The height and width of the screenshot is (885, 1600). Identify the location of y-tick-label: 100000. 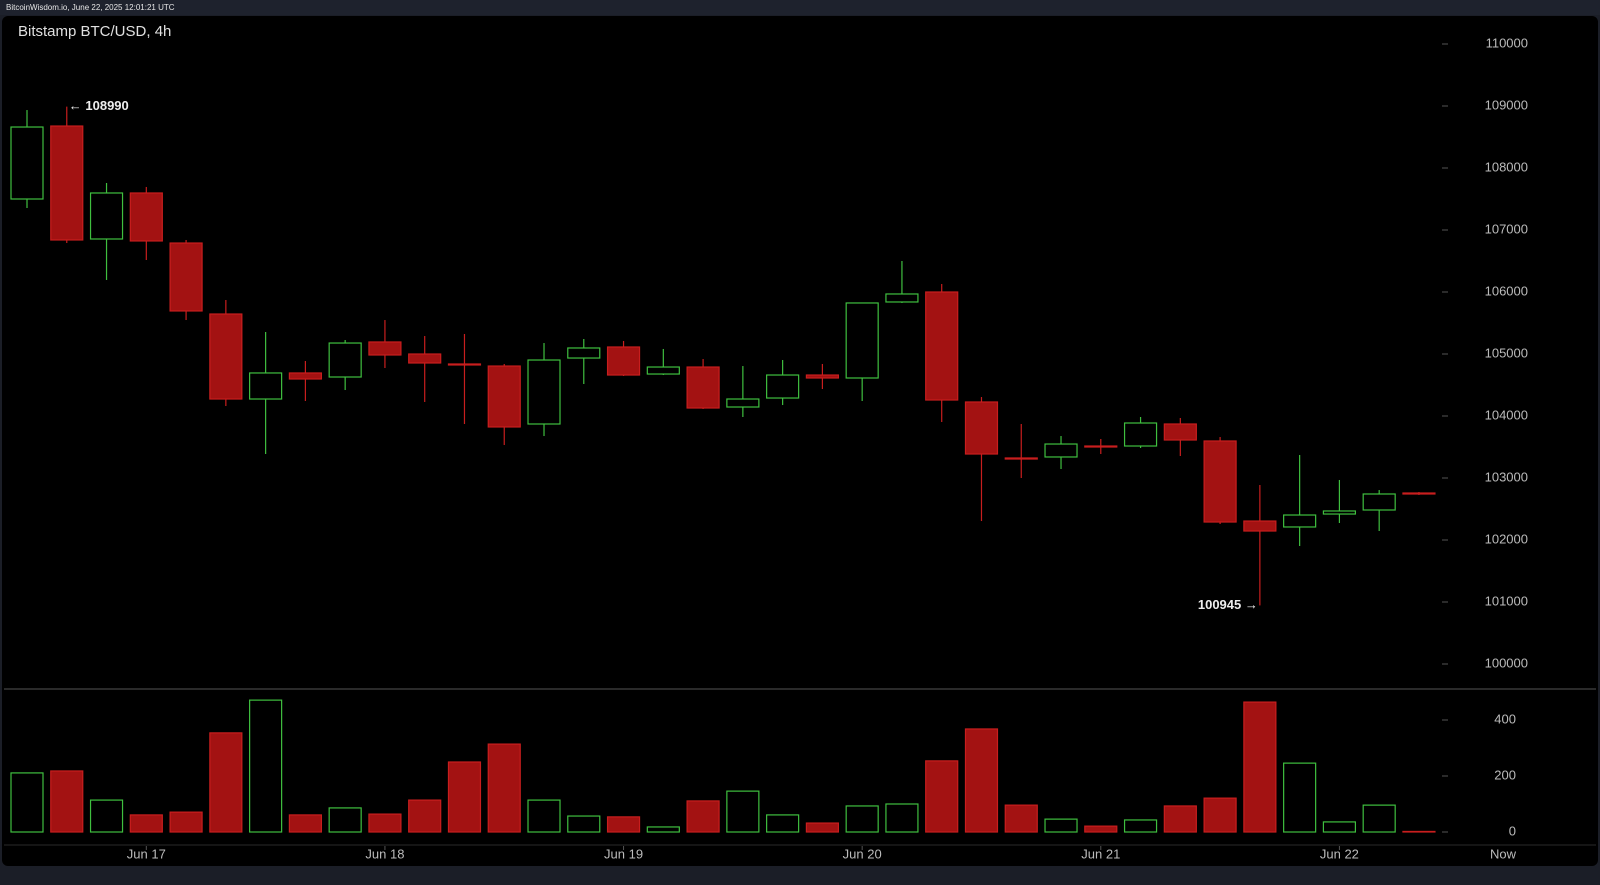
(1506, 662).